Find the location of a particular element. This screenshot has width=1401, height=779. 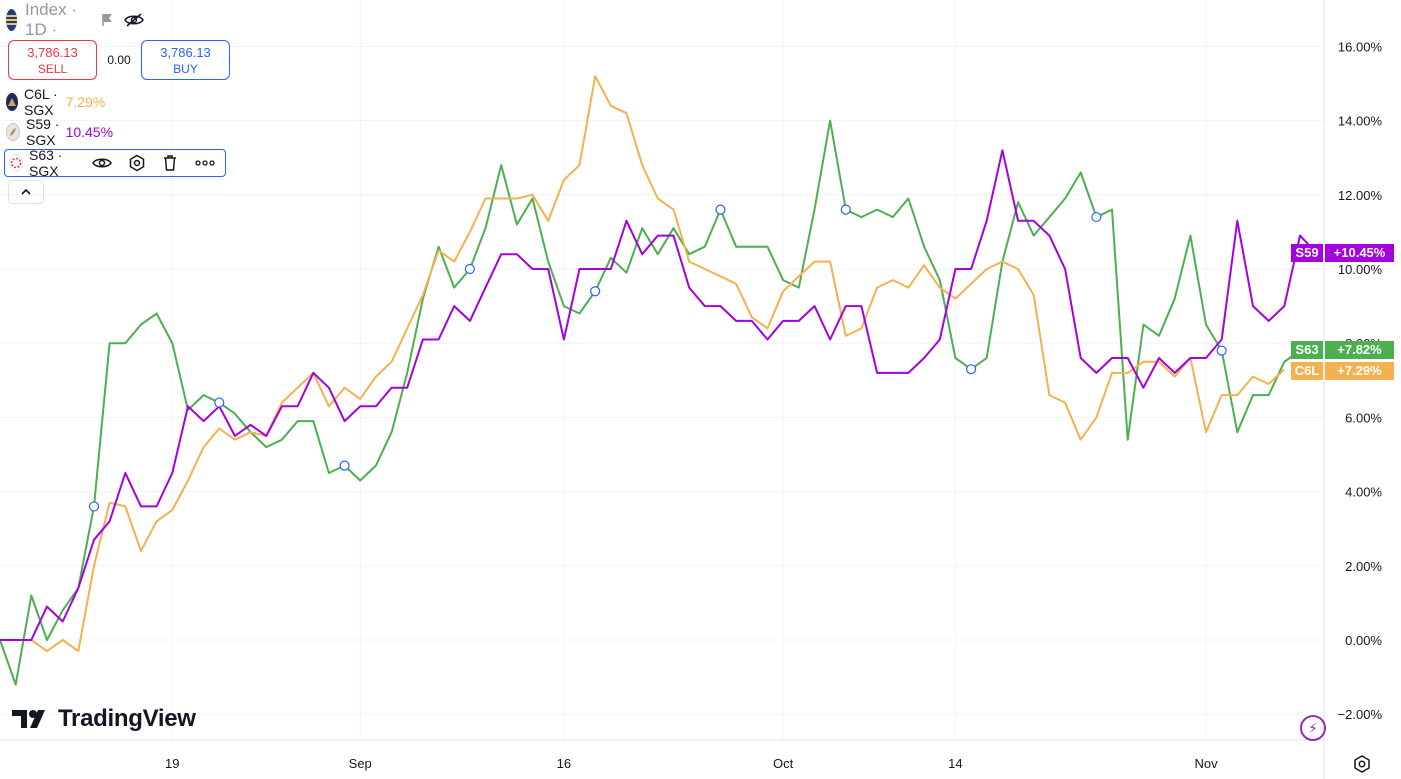

price-tag-symbol: S59 is located at coordinates (1307, 253).